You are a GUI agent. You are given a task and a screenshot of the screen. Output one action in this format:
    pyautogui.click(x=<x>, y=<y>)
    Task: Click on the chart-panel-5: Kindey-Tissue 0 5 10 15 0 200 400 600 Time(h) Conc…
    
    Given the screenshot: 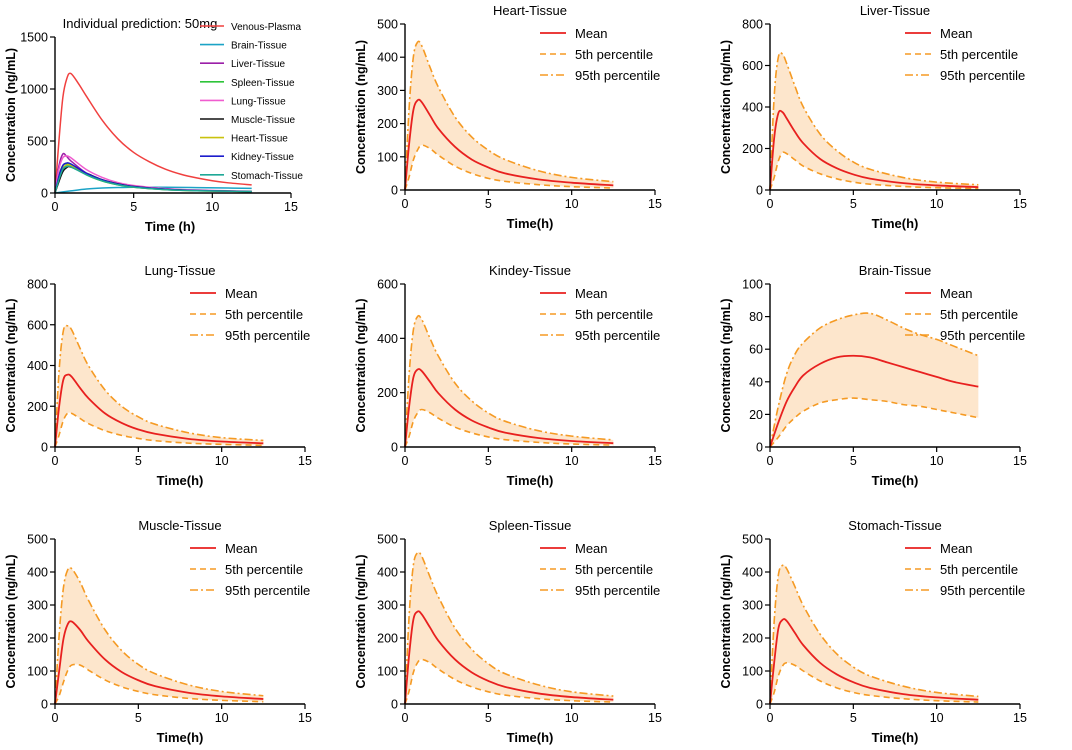 What is the action you would take?
    pyautogui.click(x=508, y=375)
    